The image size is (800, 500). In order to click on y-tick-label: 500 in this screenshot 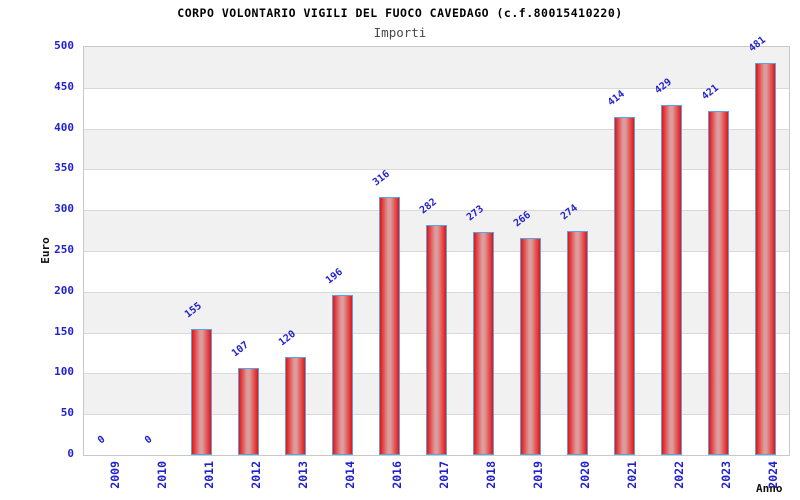, I will do `click(64, 45)`.